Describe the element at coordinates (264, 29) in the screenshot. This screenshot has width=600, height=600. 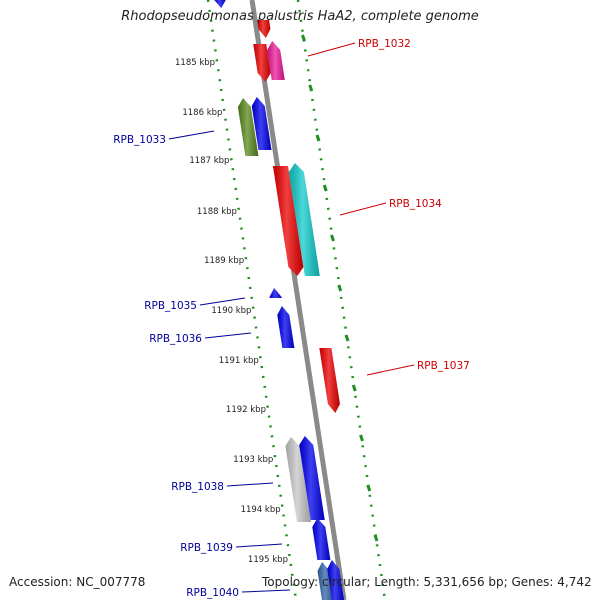
I see `gene-feature-top-red` at that location.